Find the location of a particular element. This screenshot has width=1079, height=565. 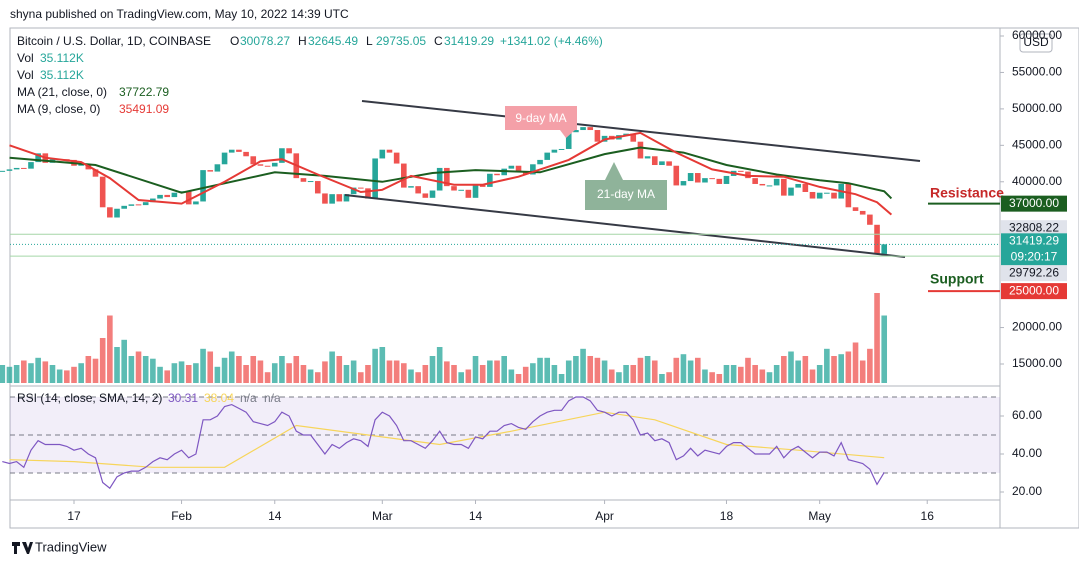

y-tick-label: 60000.00 is located at coordinates (1037, 35).